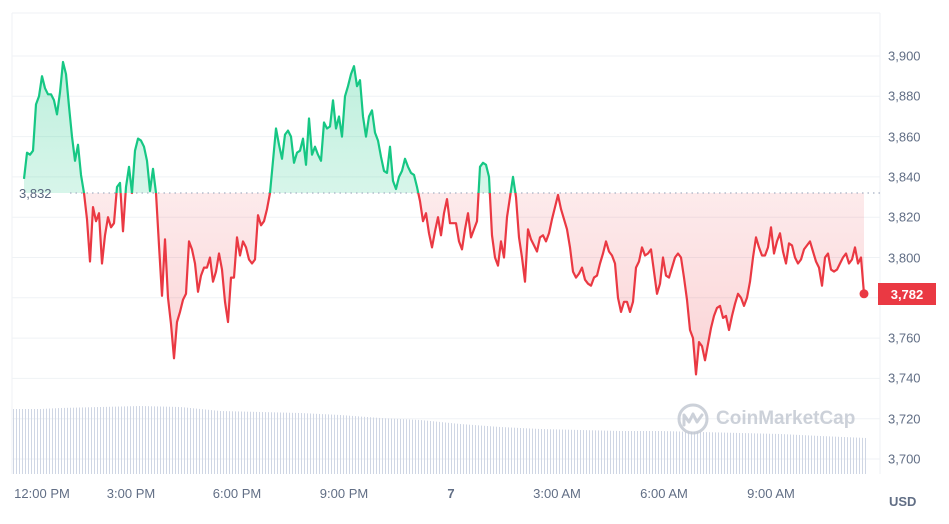 This screenshot has width=949, height=524. What do you see at coordinates (904, 217) in the screenshot?
I see `y-tick-label: 3,820` at bounding box center [904, 217].